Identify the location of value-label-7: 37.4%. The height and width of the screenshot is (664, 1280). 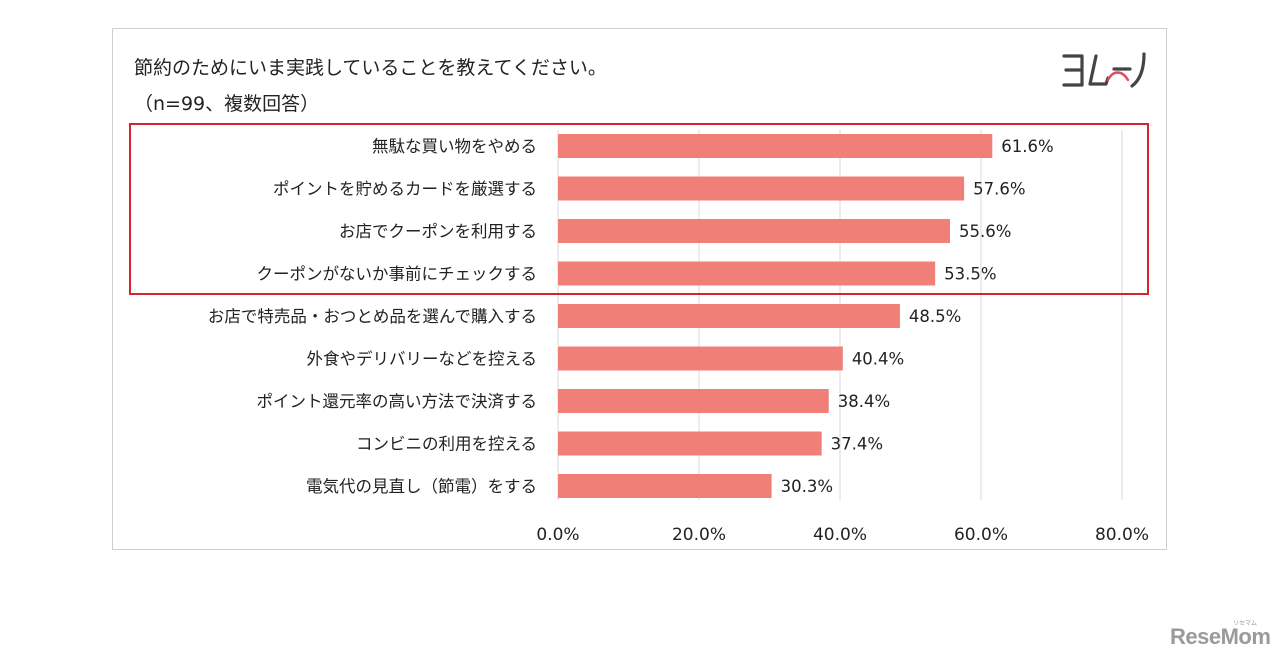
(857, 444).